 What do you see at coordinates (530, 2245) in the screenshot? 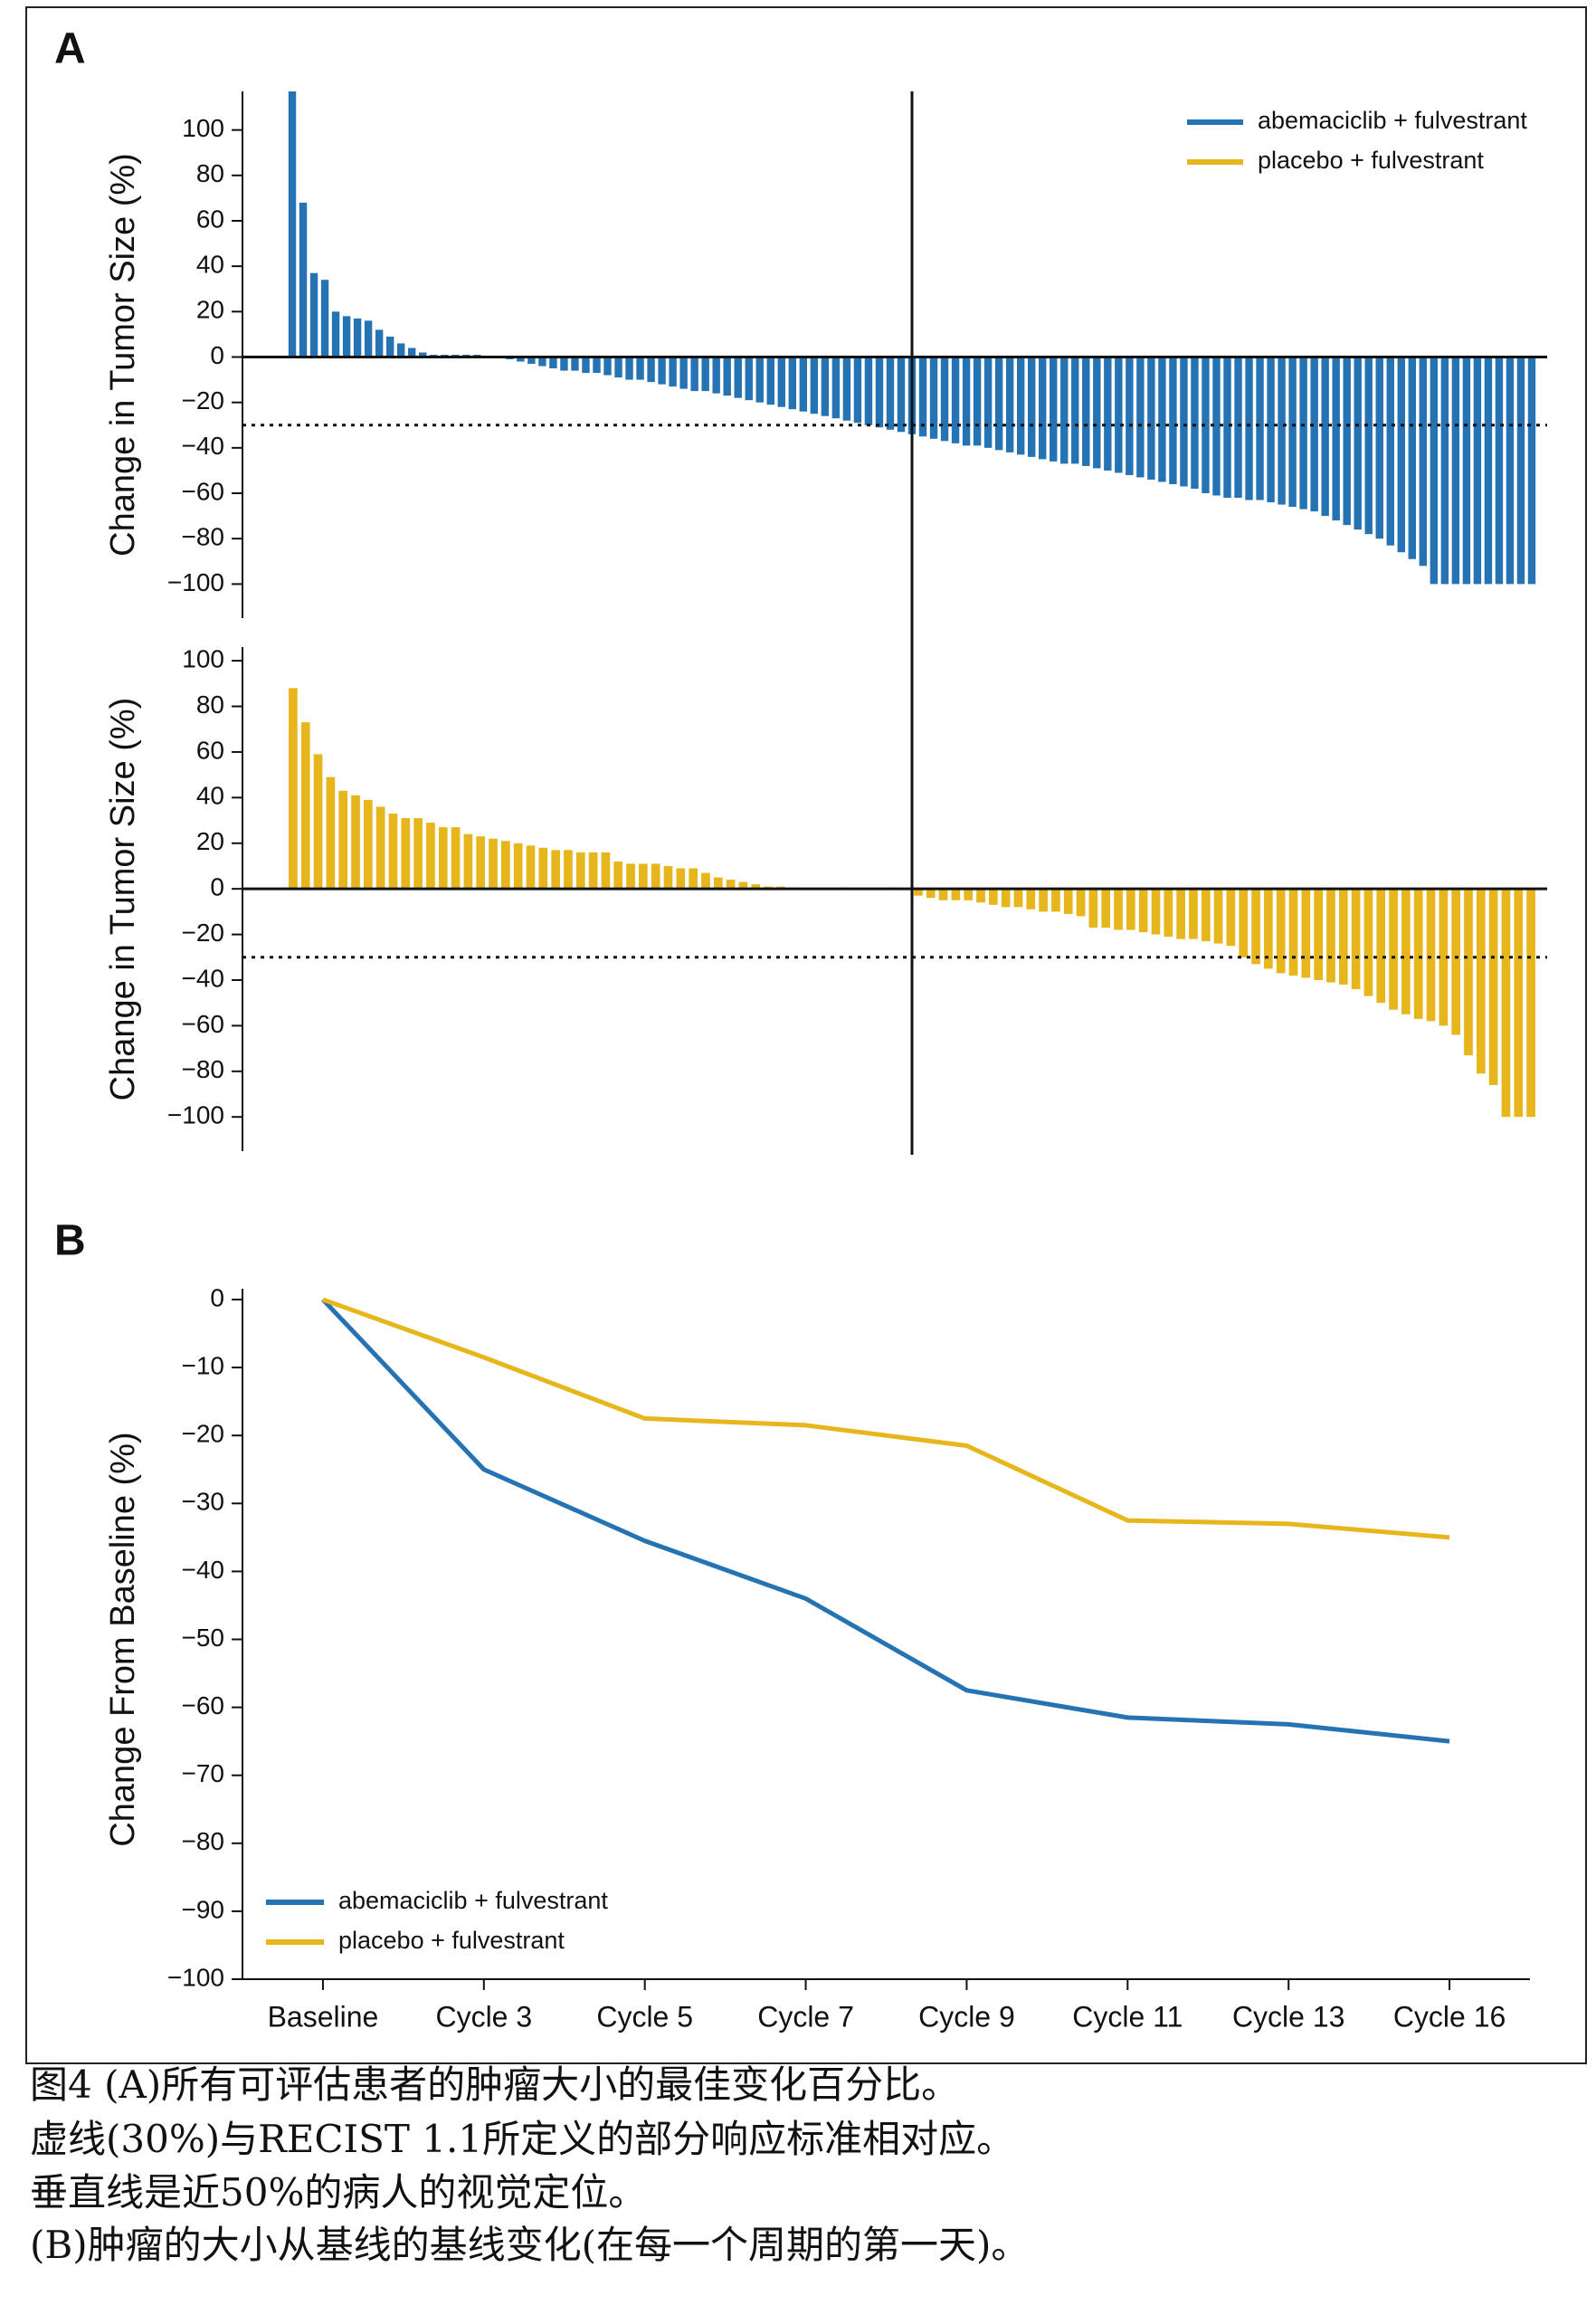
I see `caption-line: (B)肿瘤的大小从基线的基线变化(在每一个周期的第一天)。` at bounding box center [530, 2245].